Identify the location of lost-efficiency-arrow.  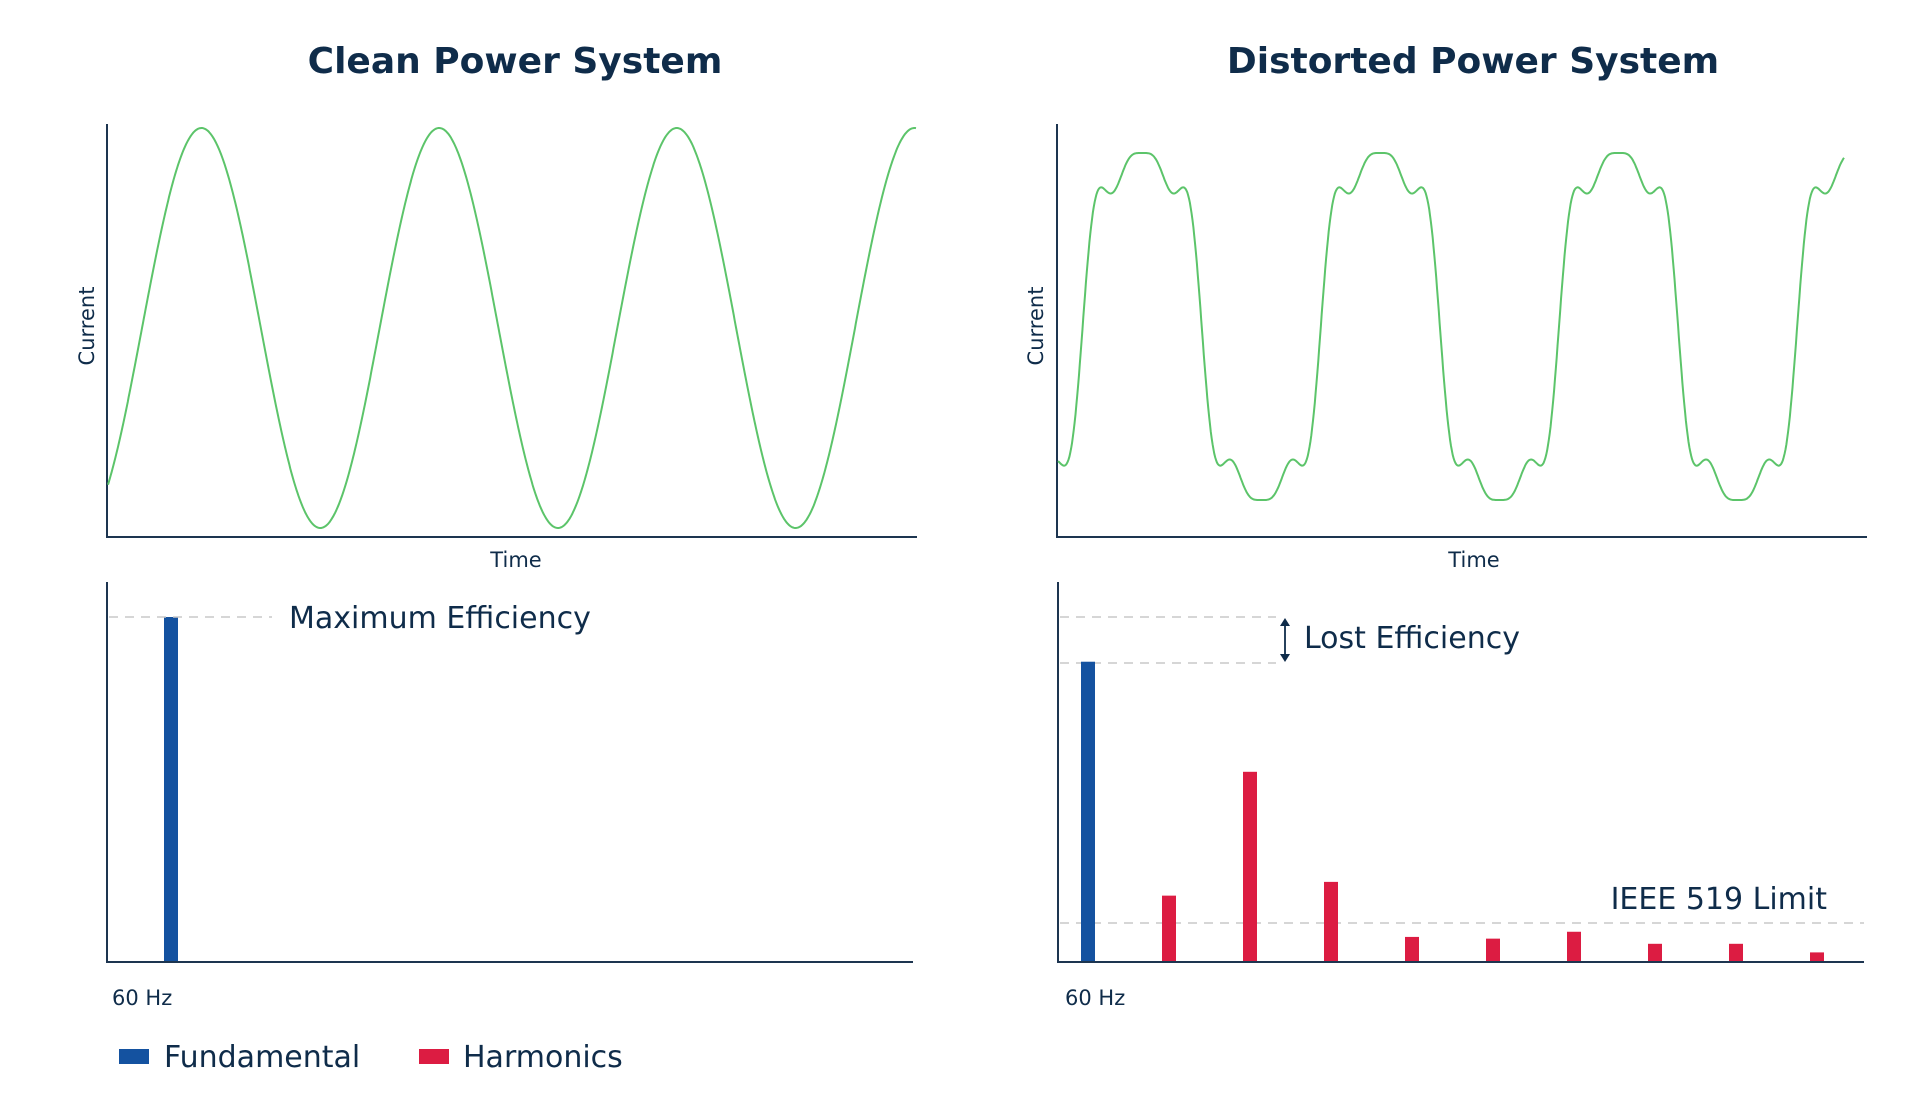
(1285, 640).